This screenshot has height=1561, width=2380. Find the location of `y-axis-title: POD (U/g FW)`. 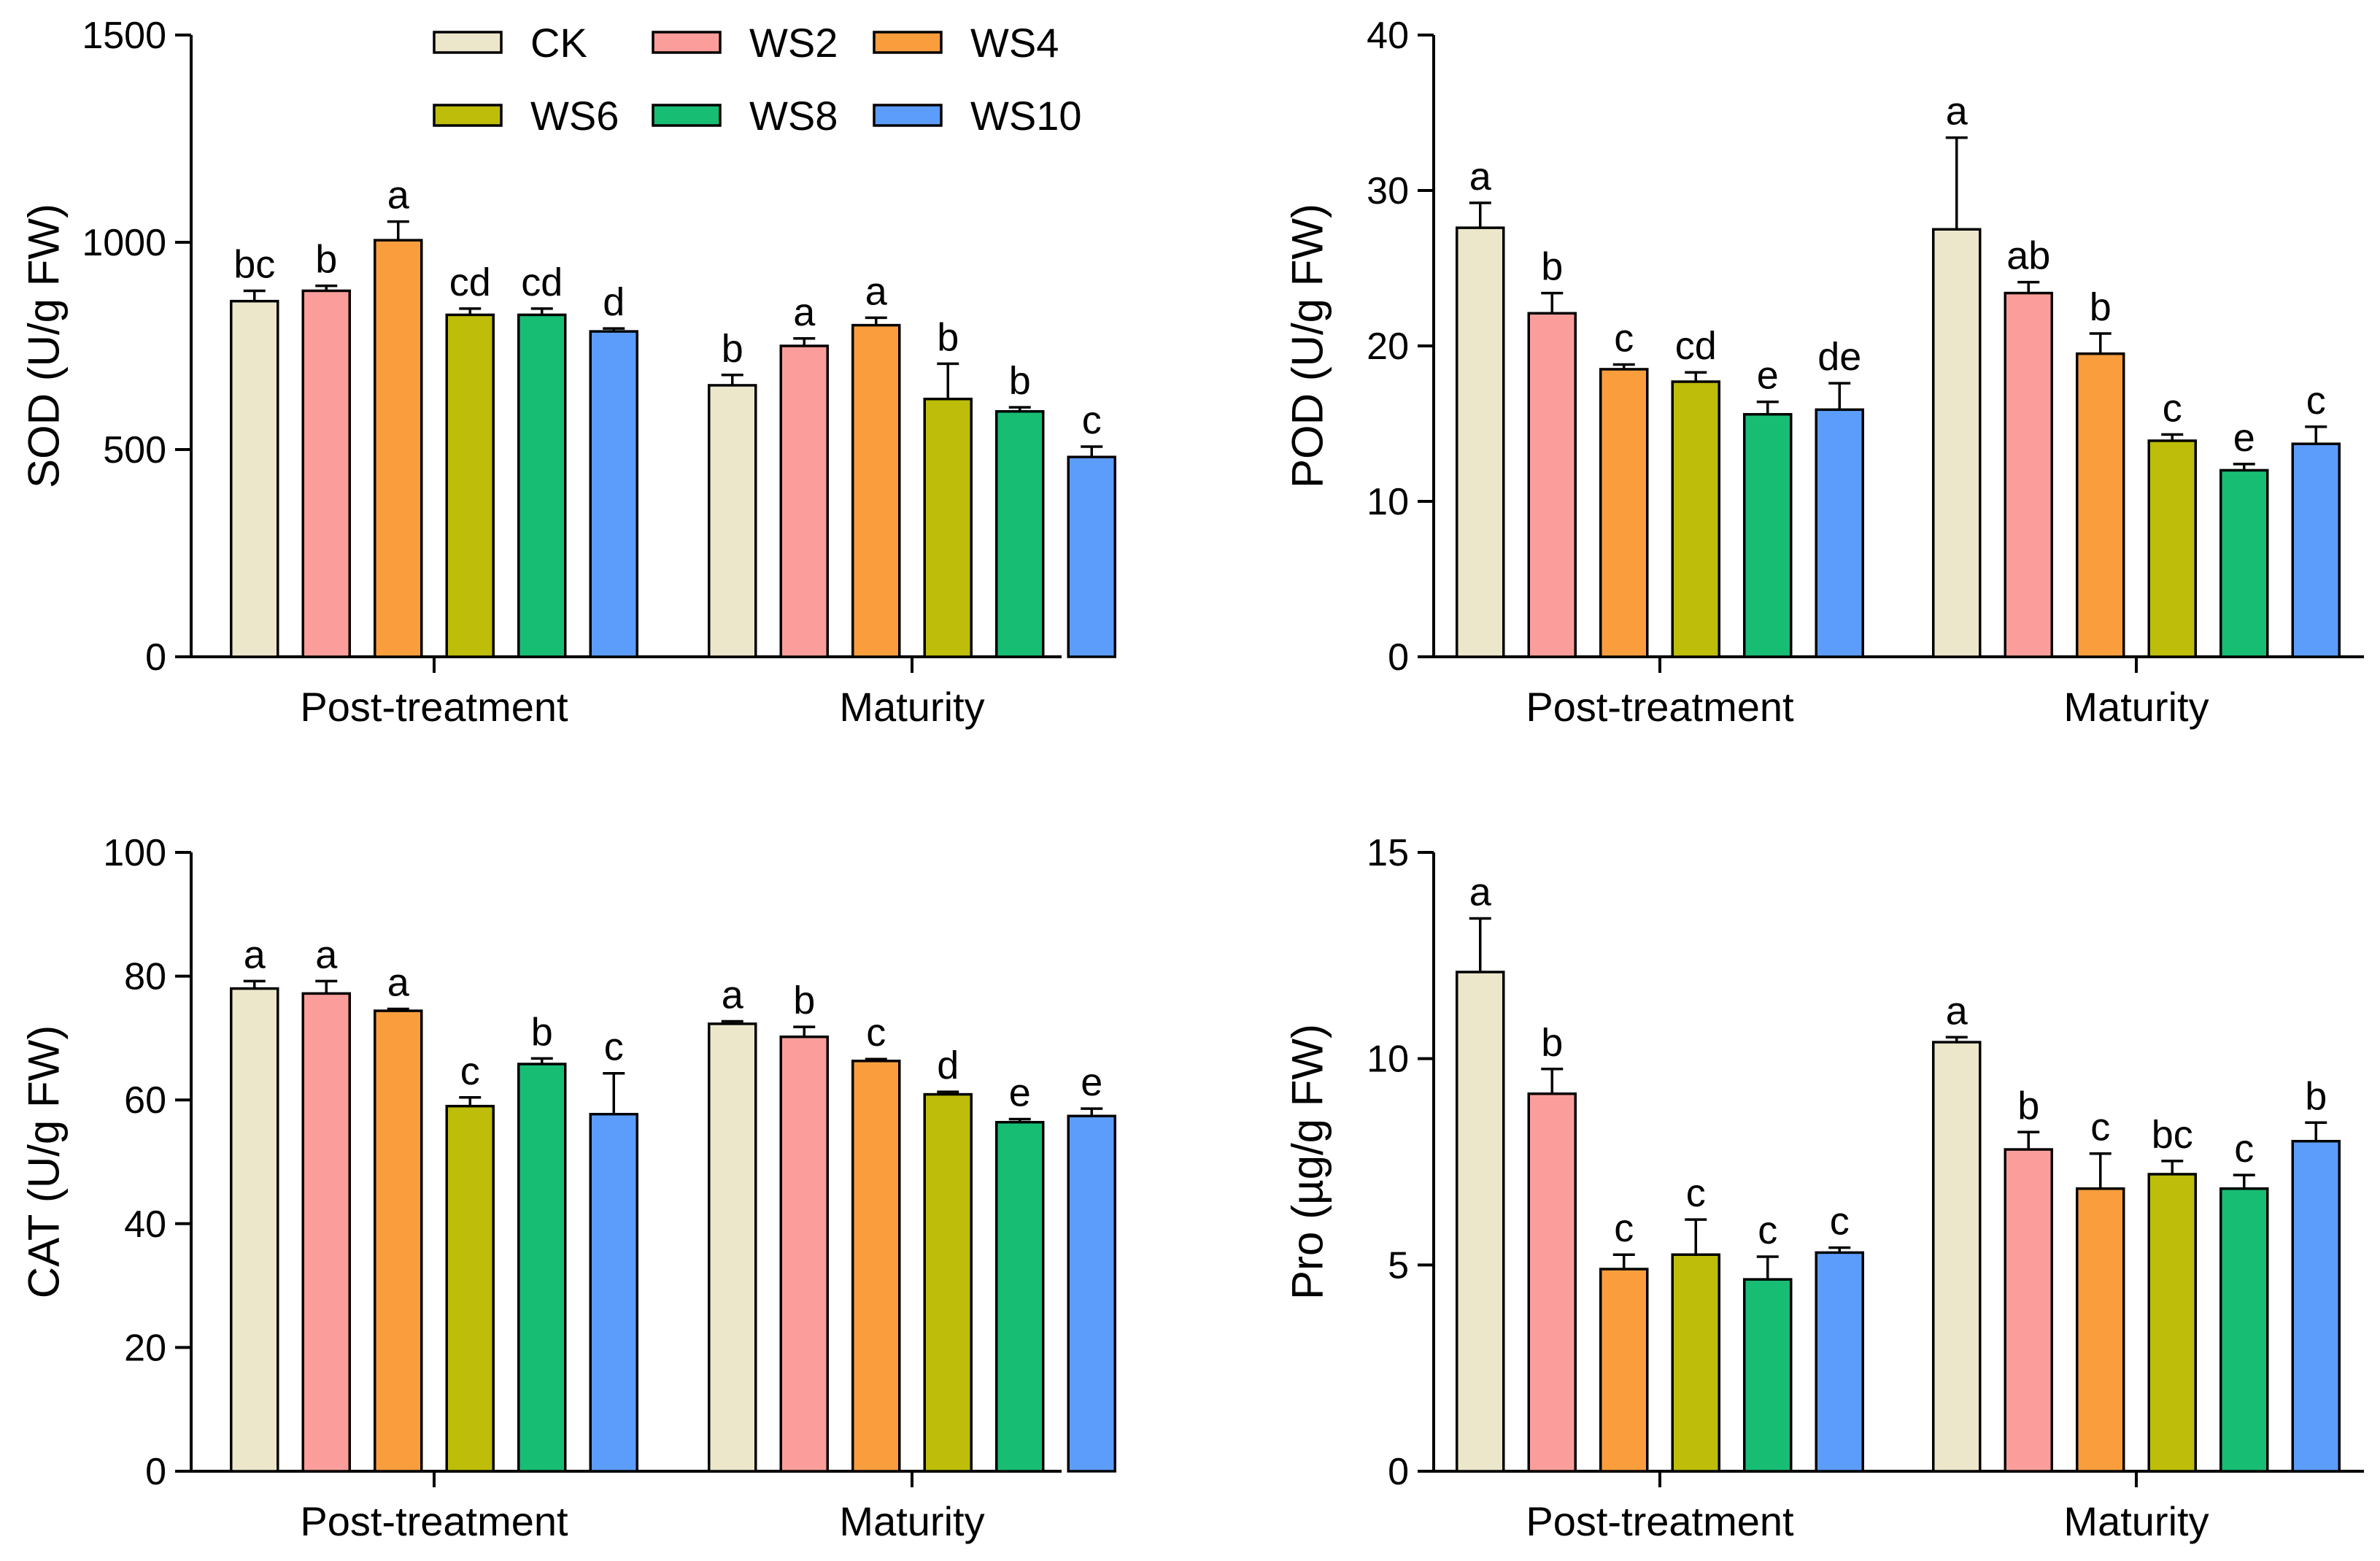

y-axis-title: POD (U/g FW) is located at coordinates (1307, 346).